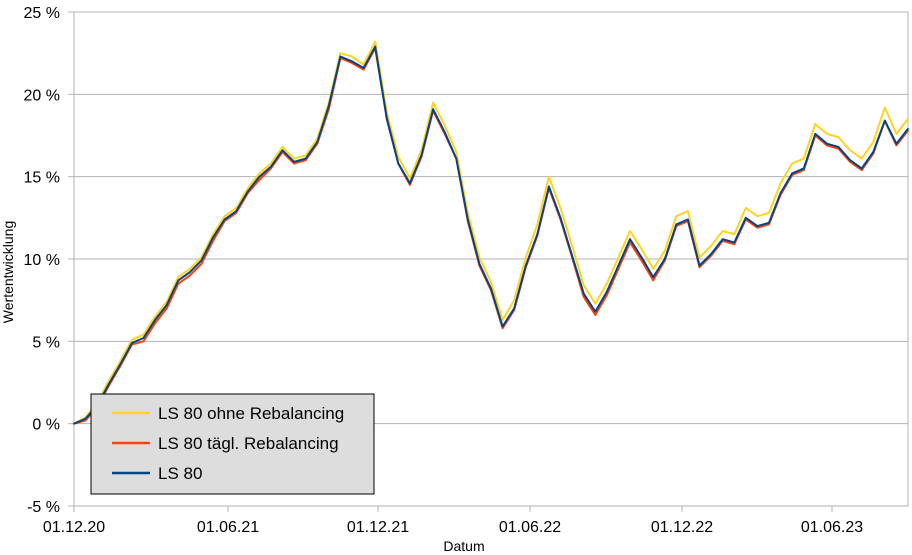 This screenshot has width=912, height=555. I want to click on x-tick-label: 01.12.21, so click(378, 527).